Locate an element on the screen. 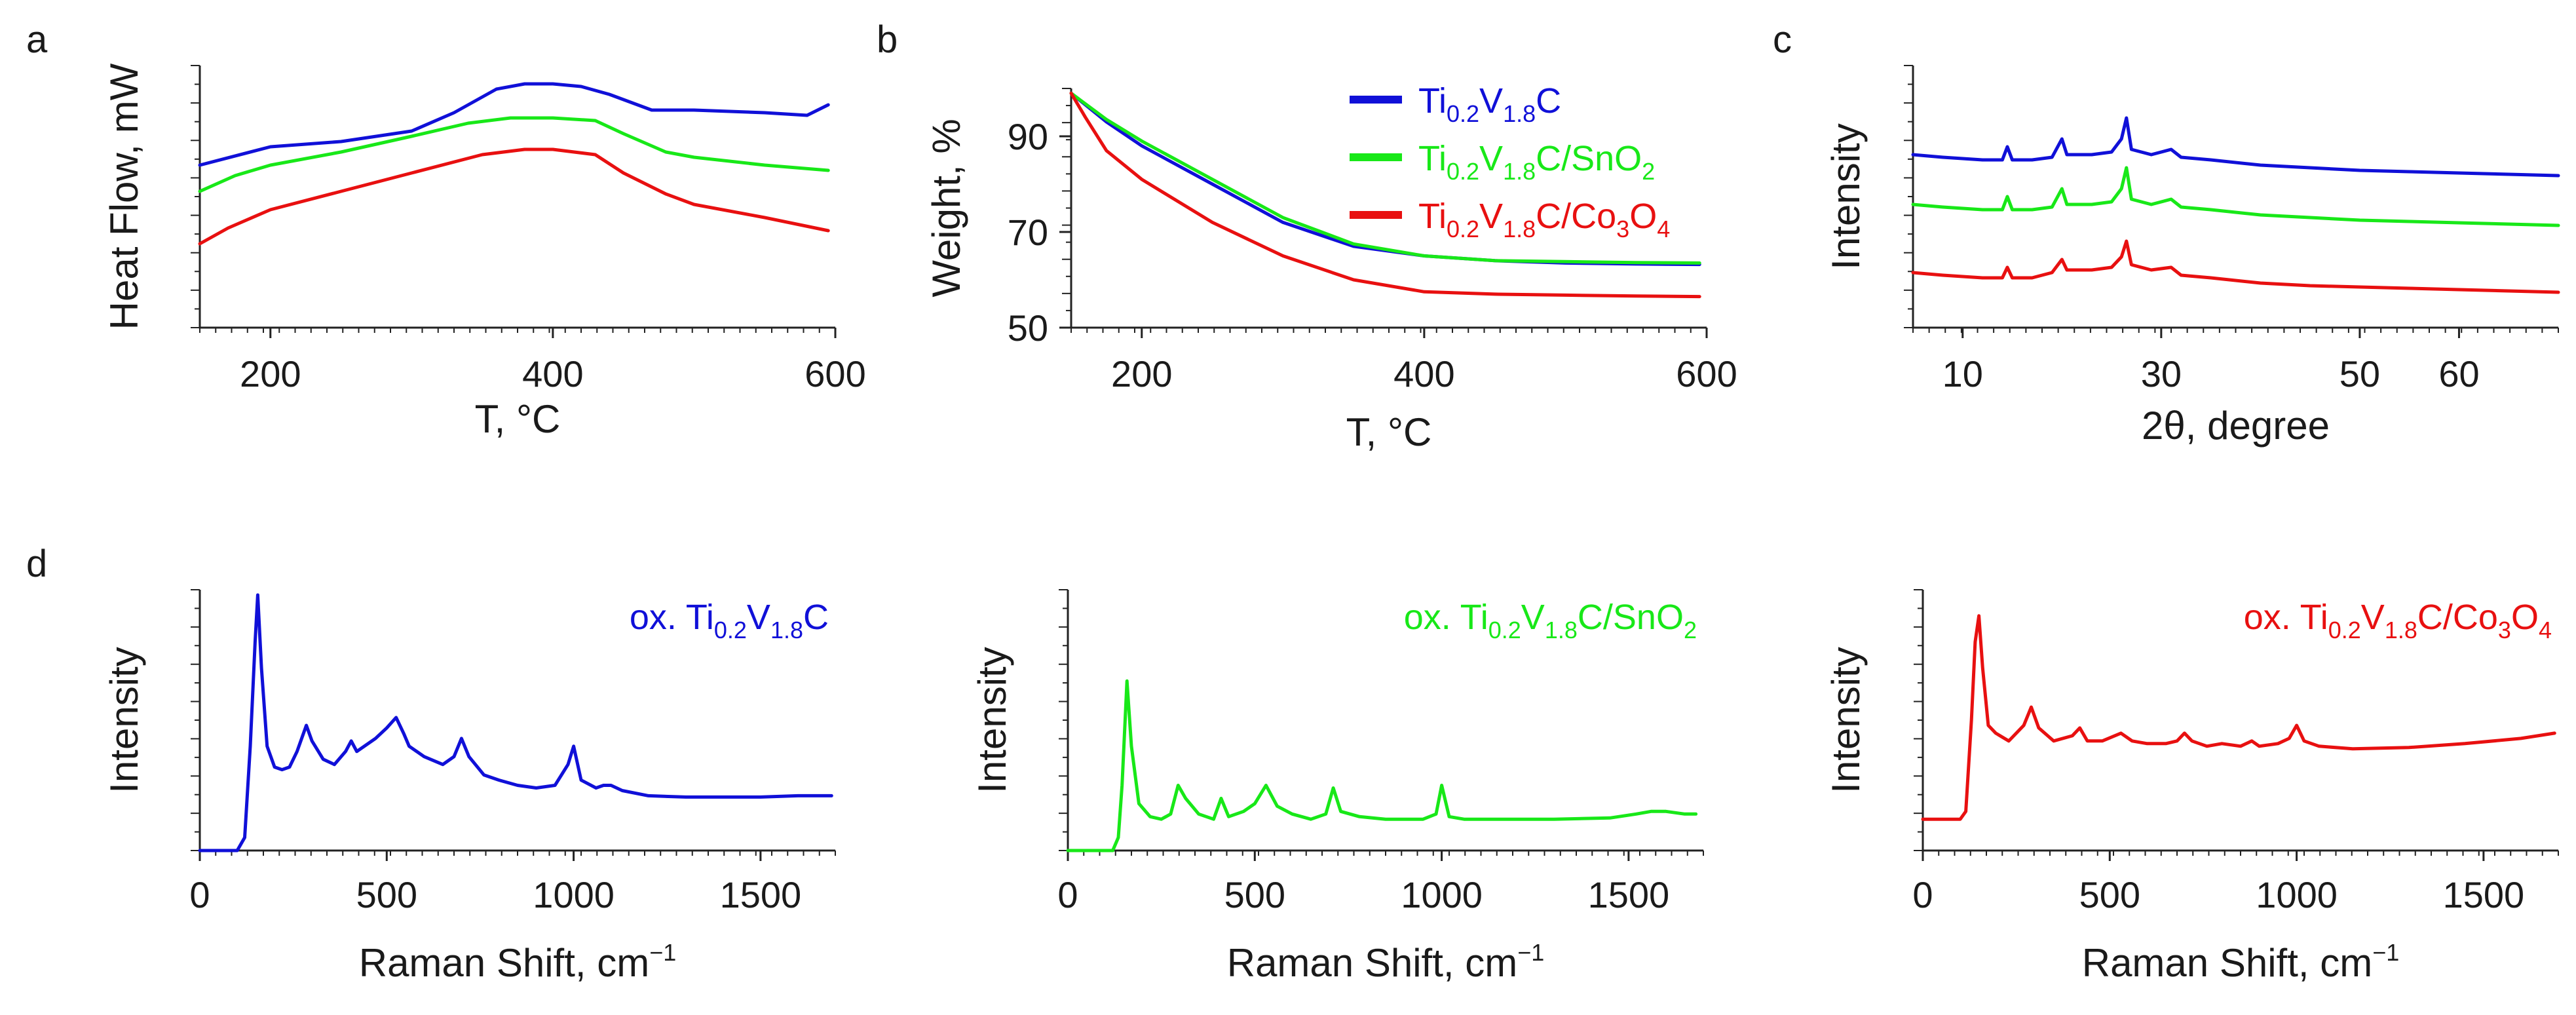  x-tick-label: 60 is located at coordinates (2458, 374).